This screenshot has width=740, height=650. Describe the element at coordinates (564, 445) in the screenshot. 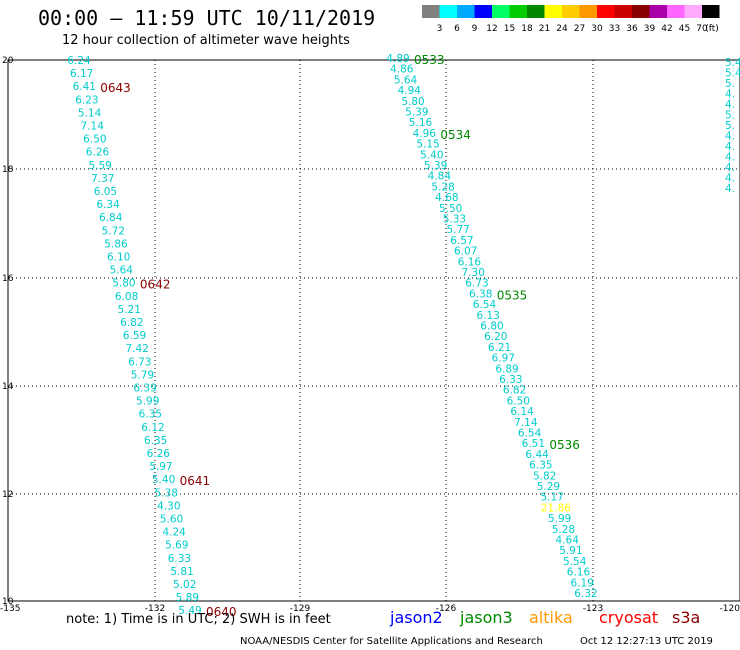

I see `pass-time-label: 0536` at that location.